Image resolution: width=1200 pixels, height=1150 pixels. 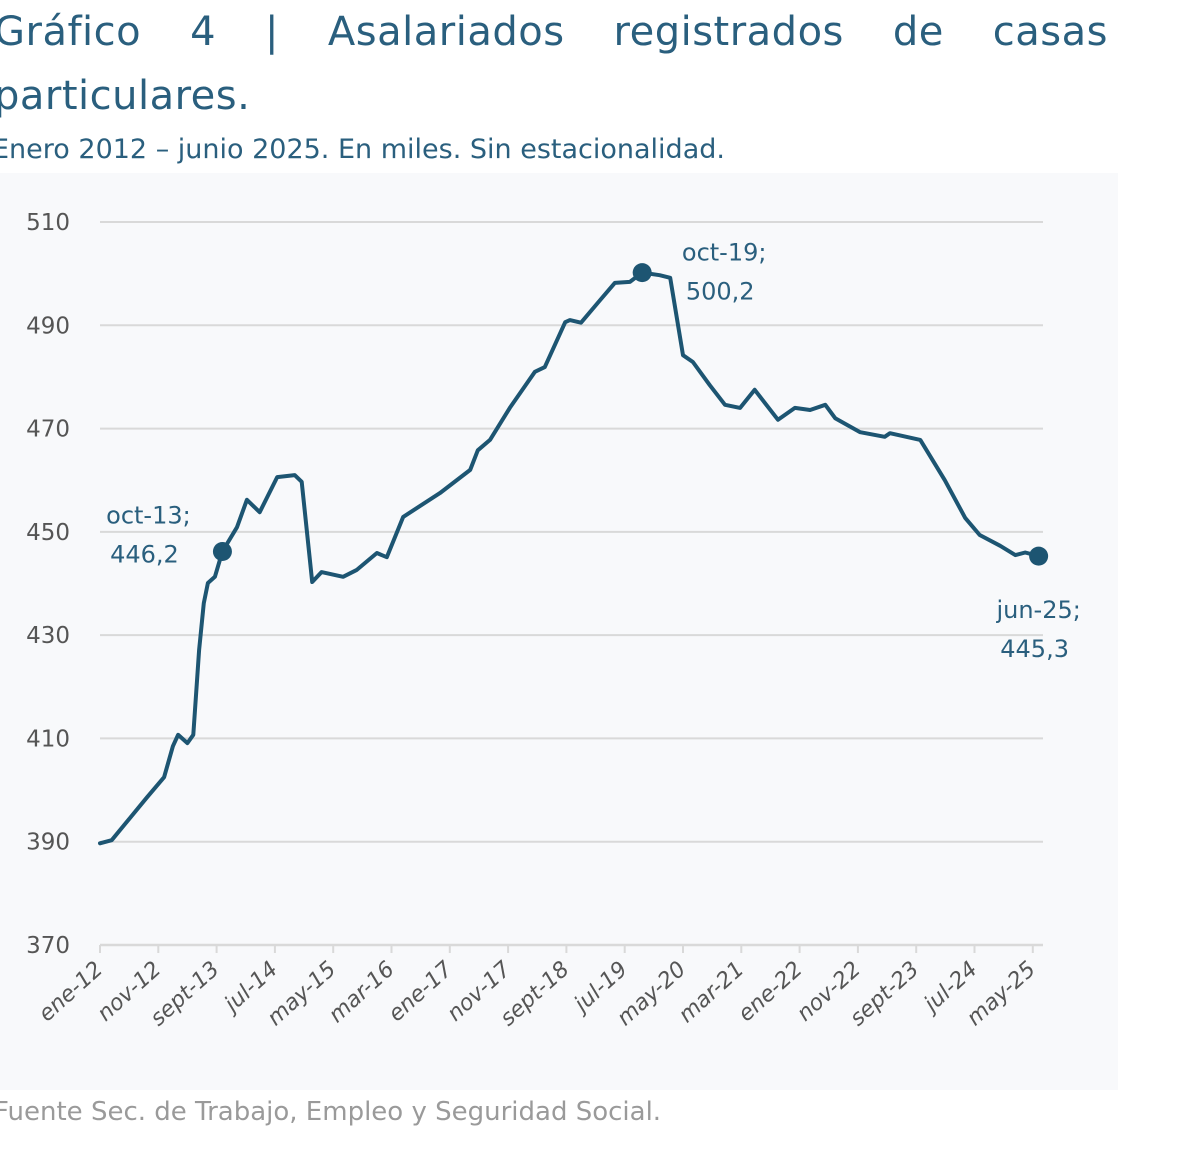 What do you see at coordinates (1037, 610) in the screenshot?
I see `annotation-date: jun-25;` at bounding box center [1037, 610].